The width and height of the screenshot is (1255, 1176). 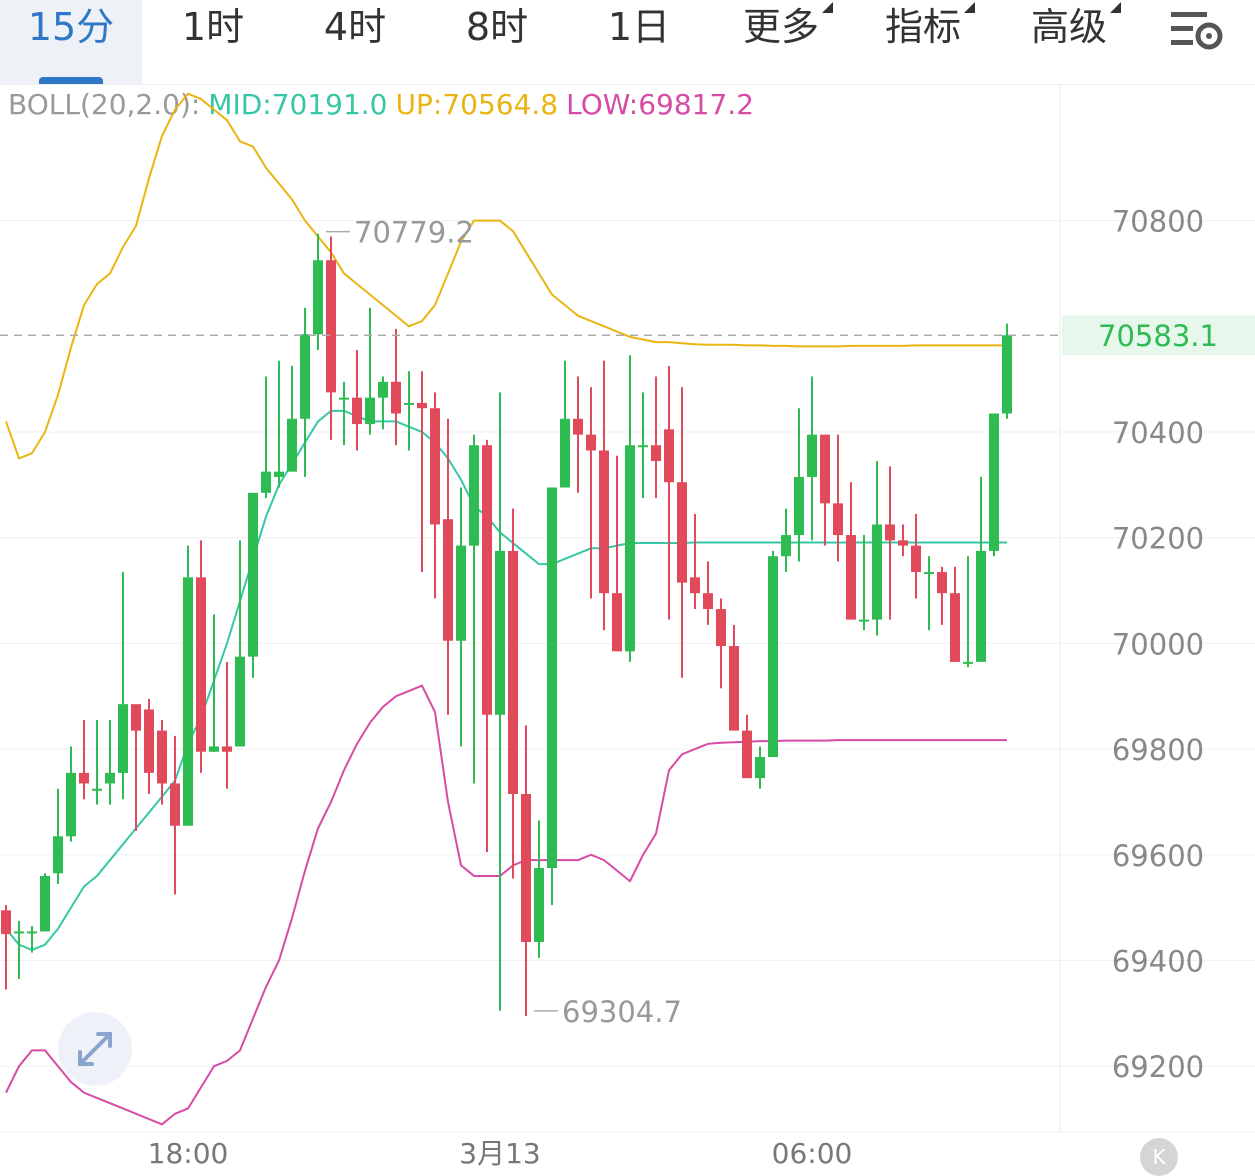 I want to click on low-annotation: 69304.7, so click(x=622, y=1012).